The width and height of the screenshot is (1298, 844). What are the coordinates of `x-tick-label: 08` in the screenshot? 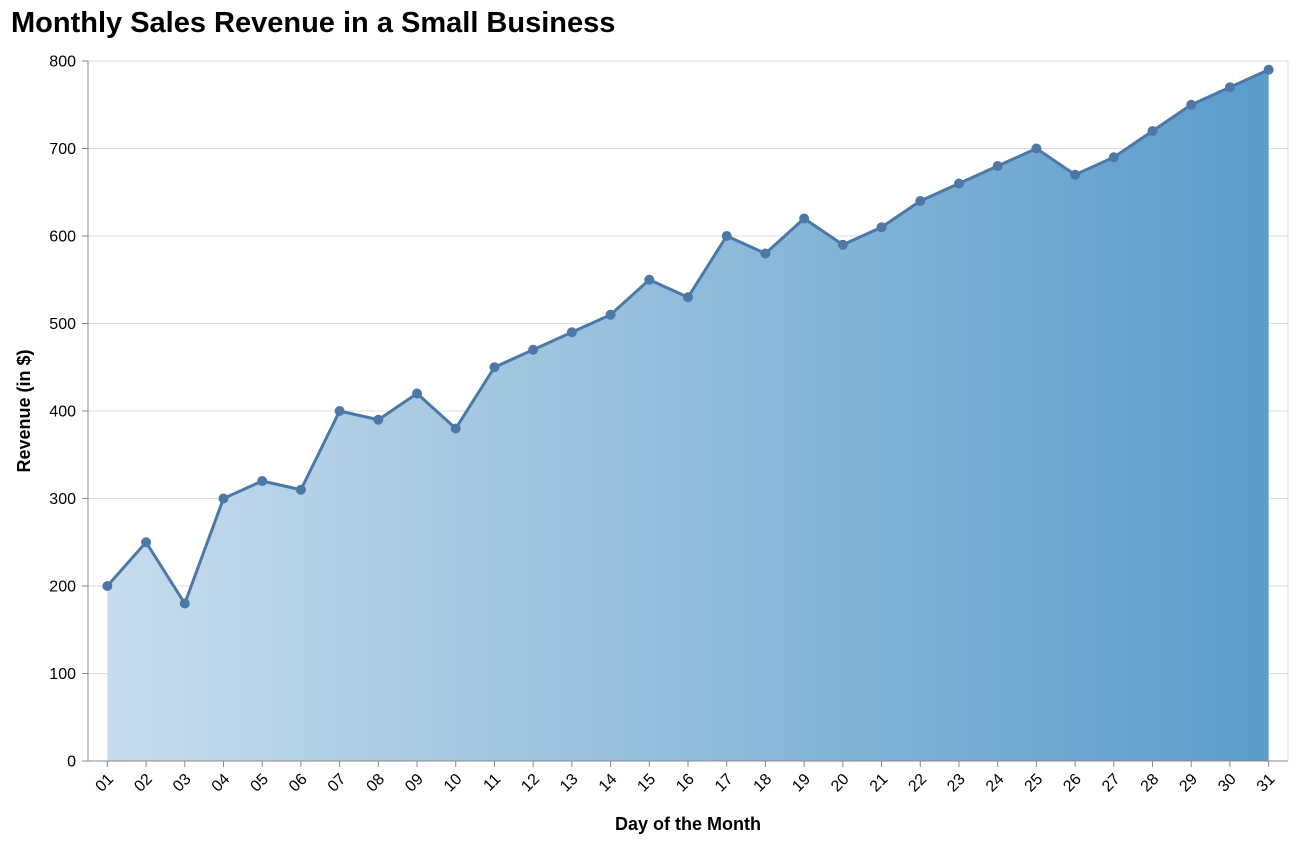 It's located at (376, 783).